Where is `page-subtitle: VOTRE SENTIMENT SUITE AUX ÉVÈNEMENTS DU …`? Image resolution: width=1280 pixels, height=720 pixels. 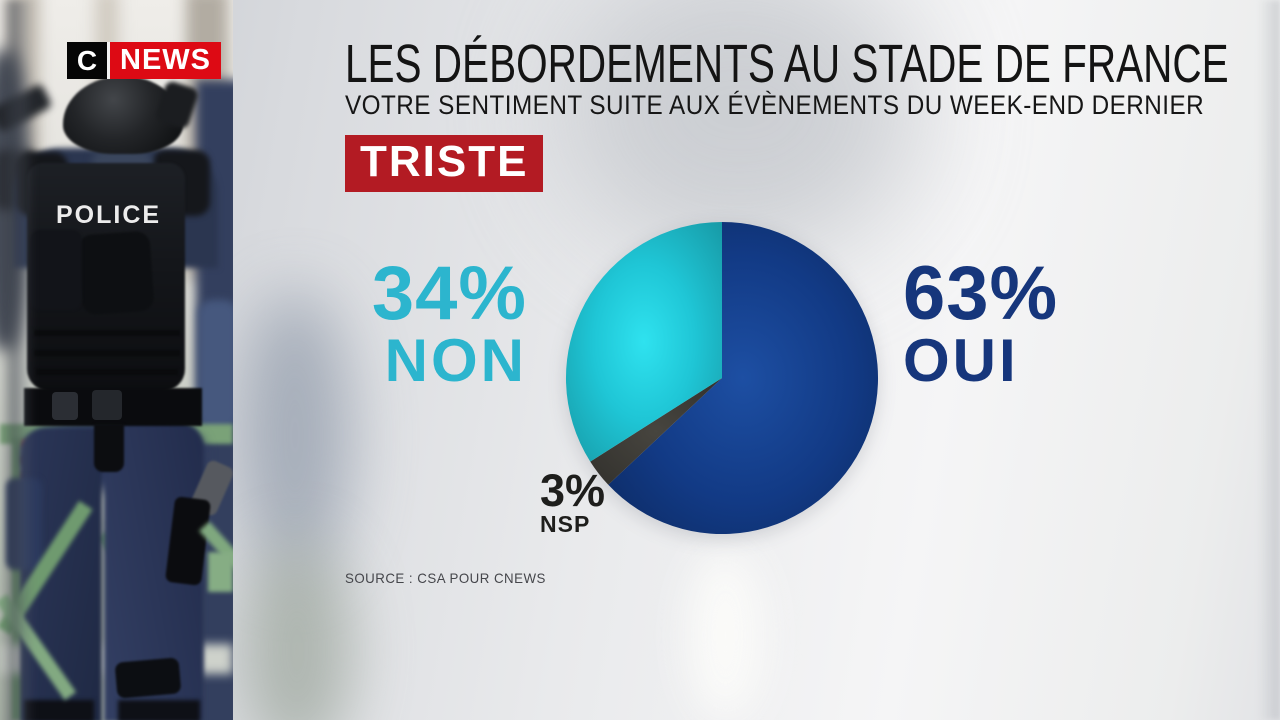 page-subtitle: VOTRE SENTIMENT SUITE AUX ÉVÈNEMENTS DU … is located at coordinates (775, 105).